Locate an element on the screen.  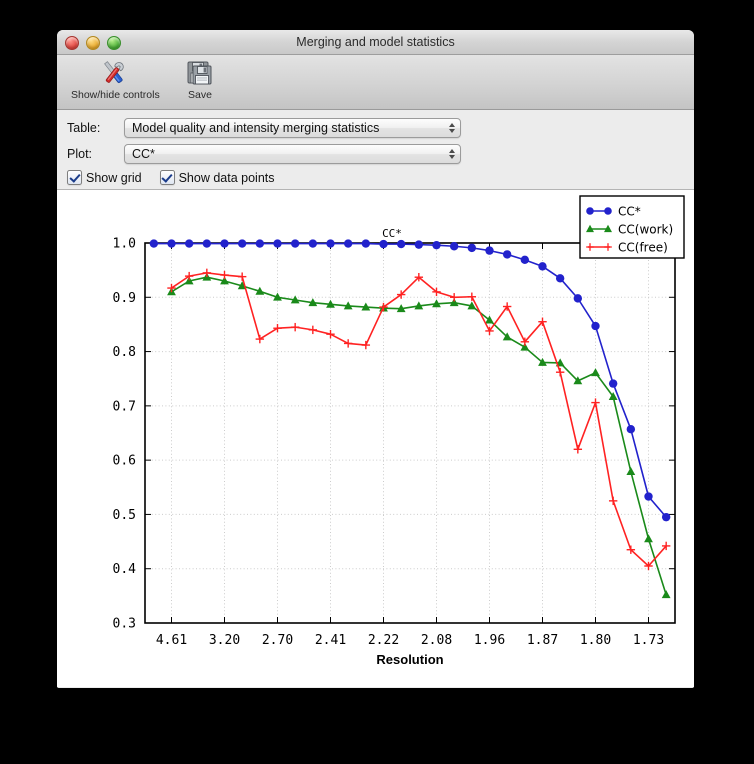
y-tick-label: 0.9 is located at coordinates (124, 298).